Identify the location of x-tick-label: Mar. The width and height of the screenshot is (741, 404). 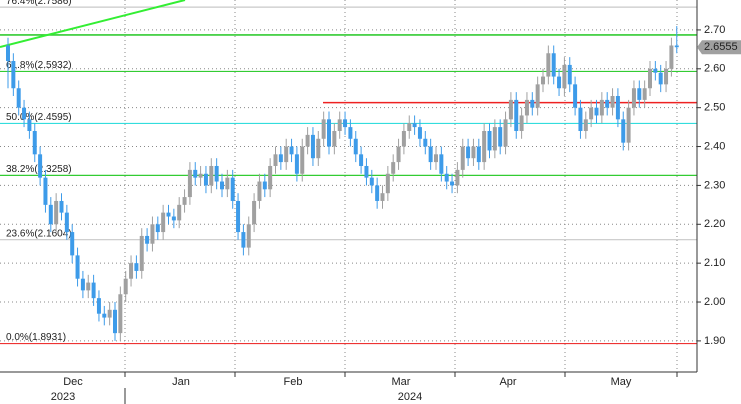
(401, 382).